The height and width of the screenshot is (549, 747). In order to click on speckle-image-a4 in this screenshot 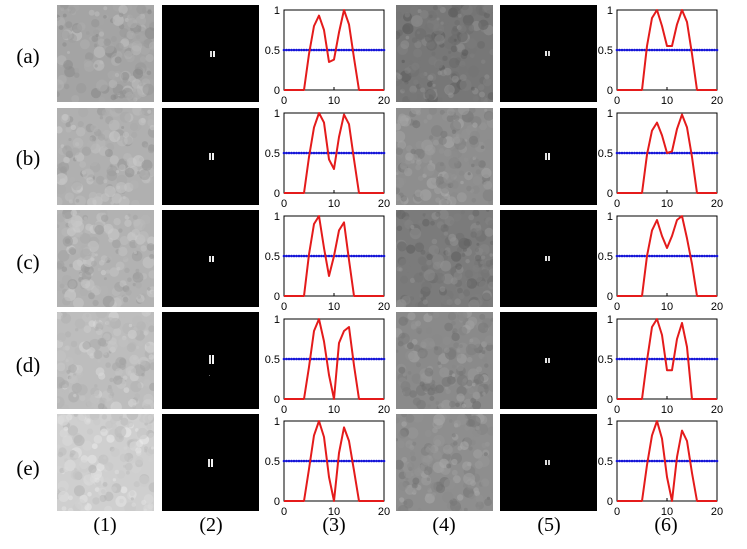, I will do `click(444, 53)`.